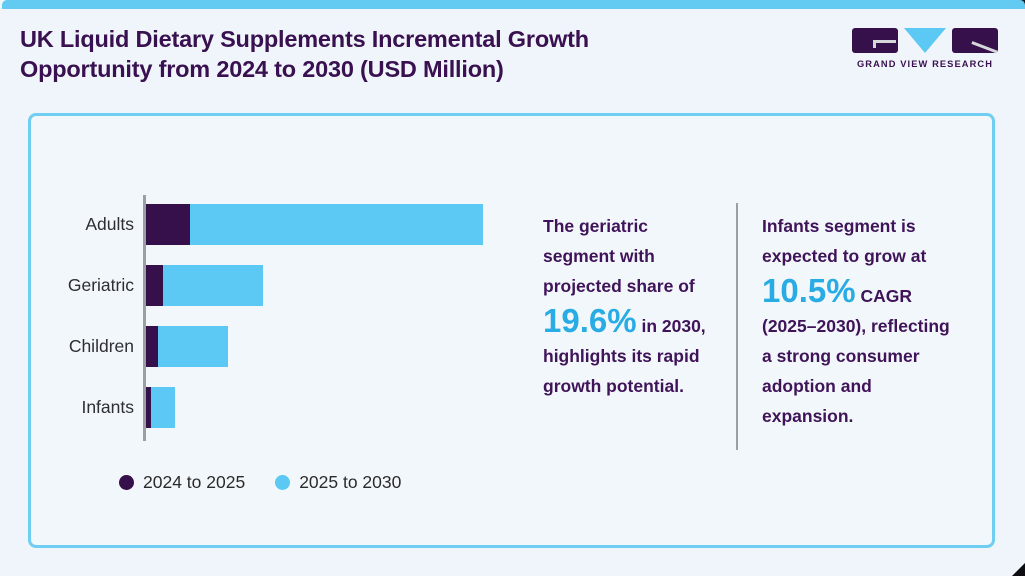 This screenshot has width=1025, height=576. Describe the element at coordinates (809, 290) in the screenshot. I see `insight-stat-value: 10.5%` at that location.